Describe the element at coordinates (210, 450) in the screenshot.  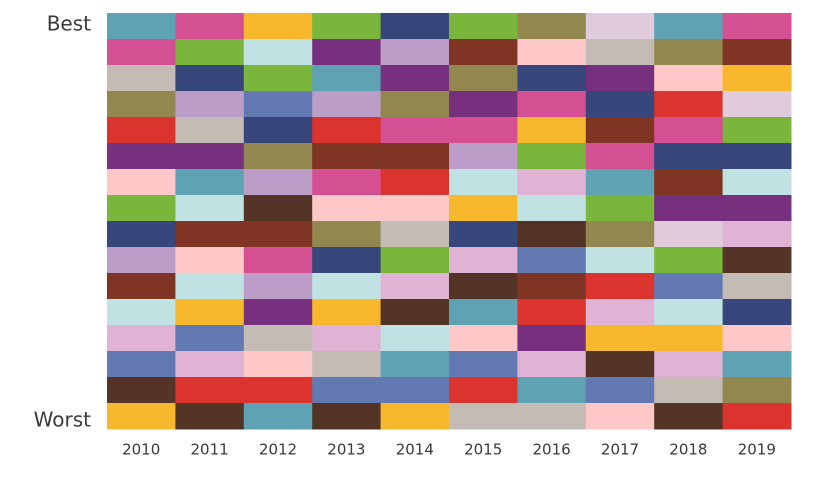
I see `x-tick-label: 2011` at that location.